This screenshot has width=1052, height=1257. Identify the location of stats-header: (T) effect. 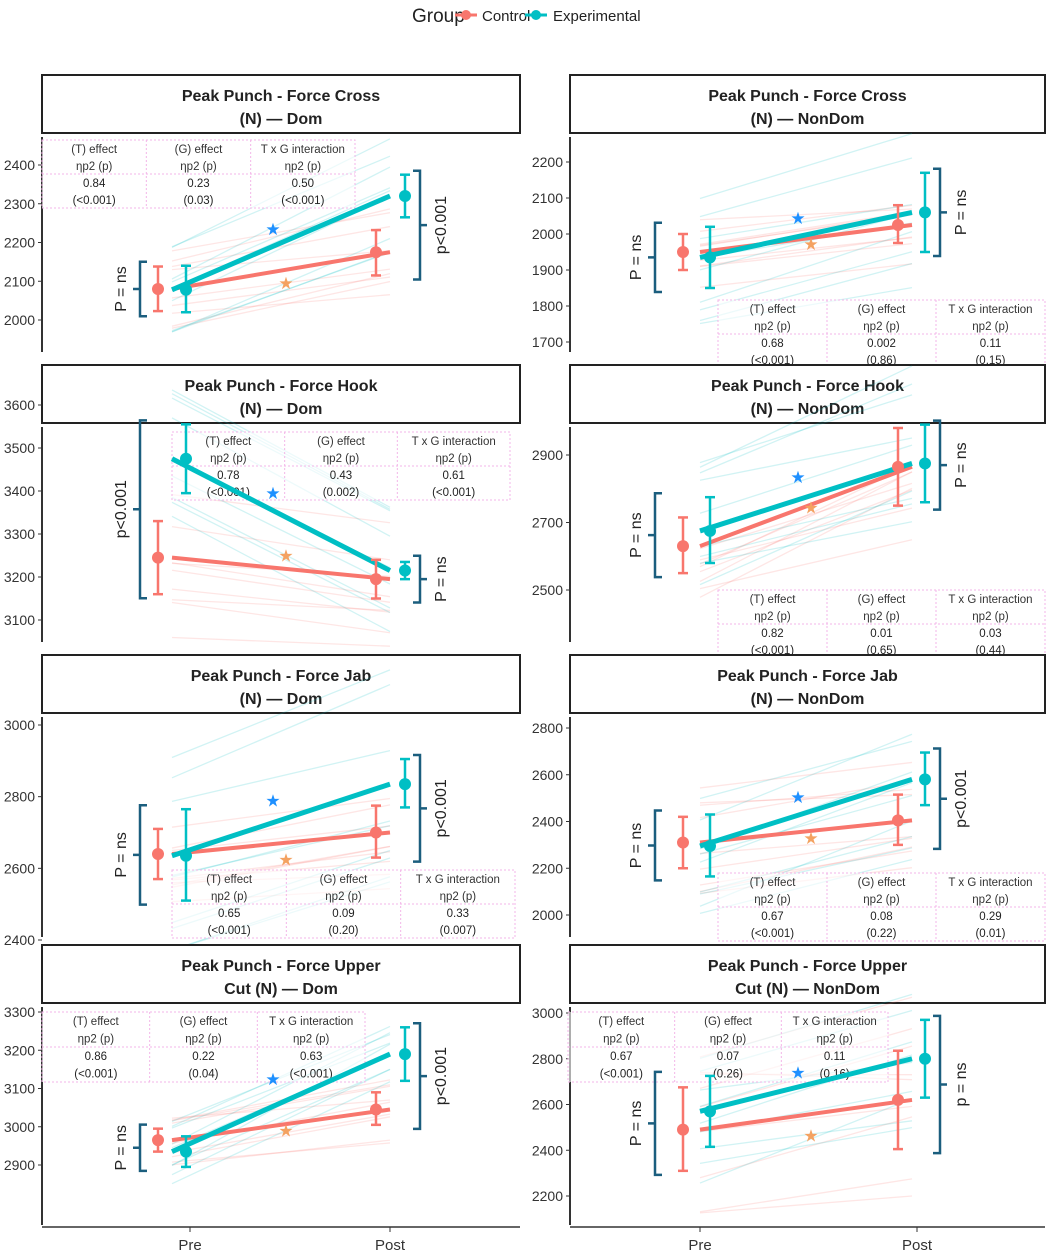
(94, 150).